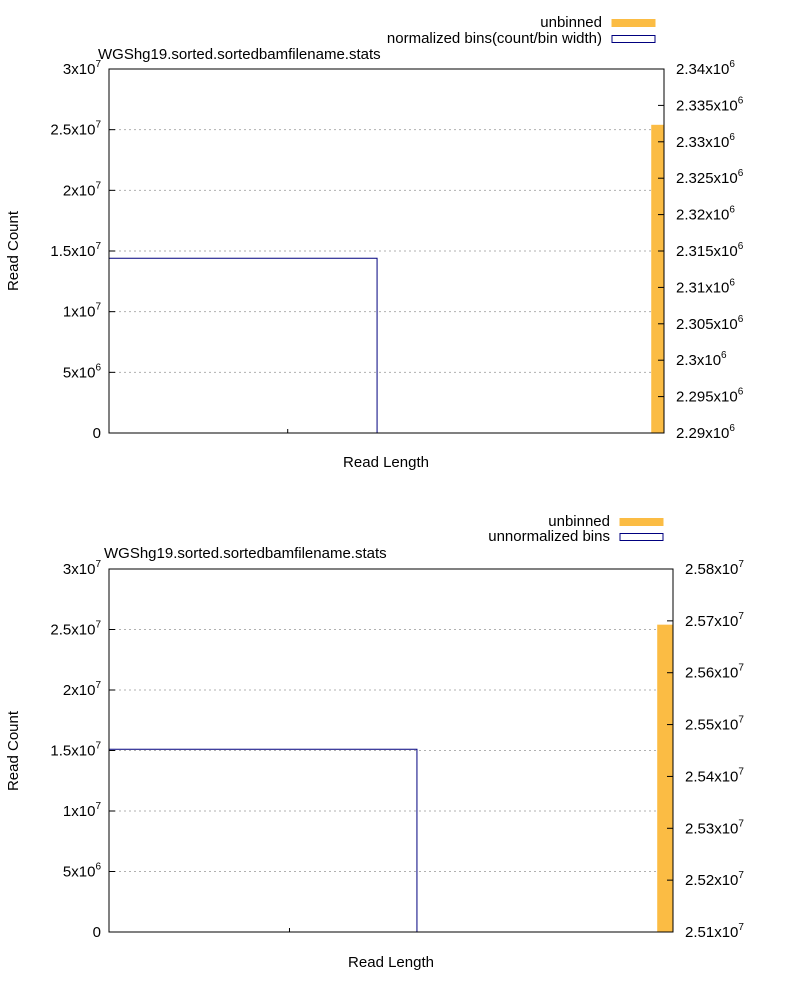 This screenshot has width=800, height=1000. Describe the element at coordinates (710, 177) in the screenshot. I see `y2-tick-label: 2.325x106` at that location.